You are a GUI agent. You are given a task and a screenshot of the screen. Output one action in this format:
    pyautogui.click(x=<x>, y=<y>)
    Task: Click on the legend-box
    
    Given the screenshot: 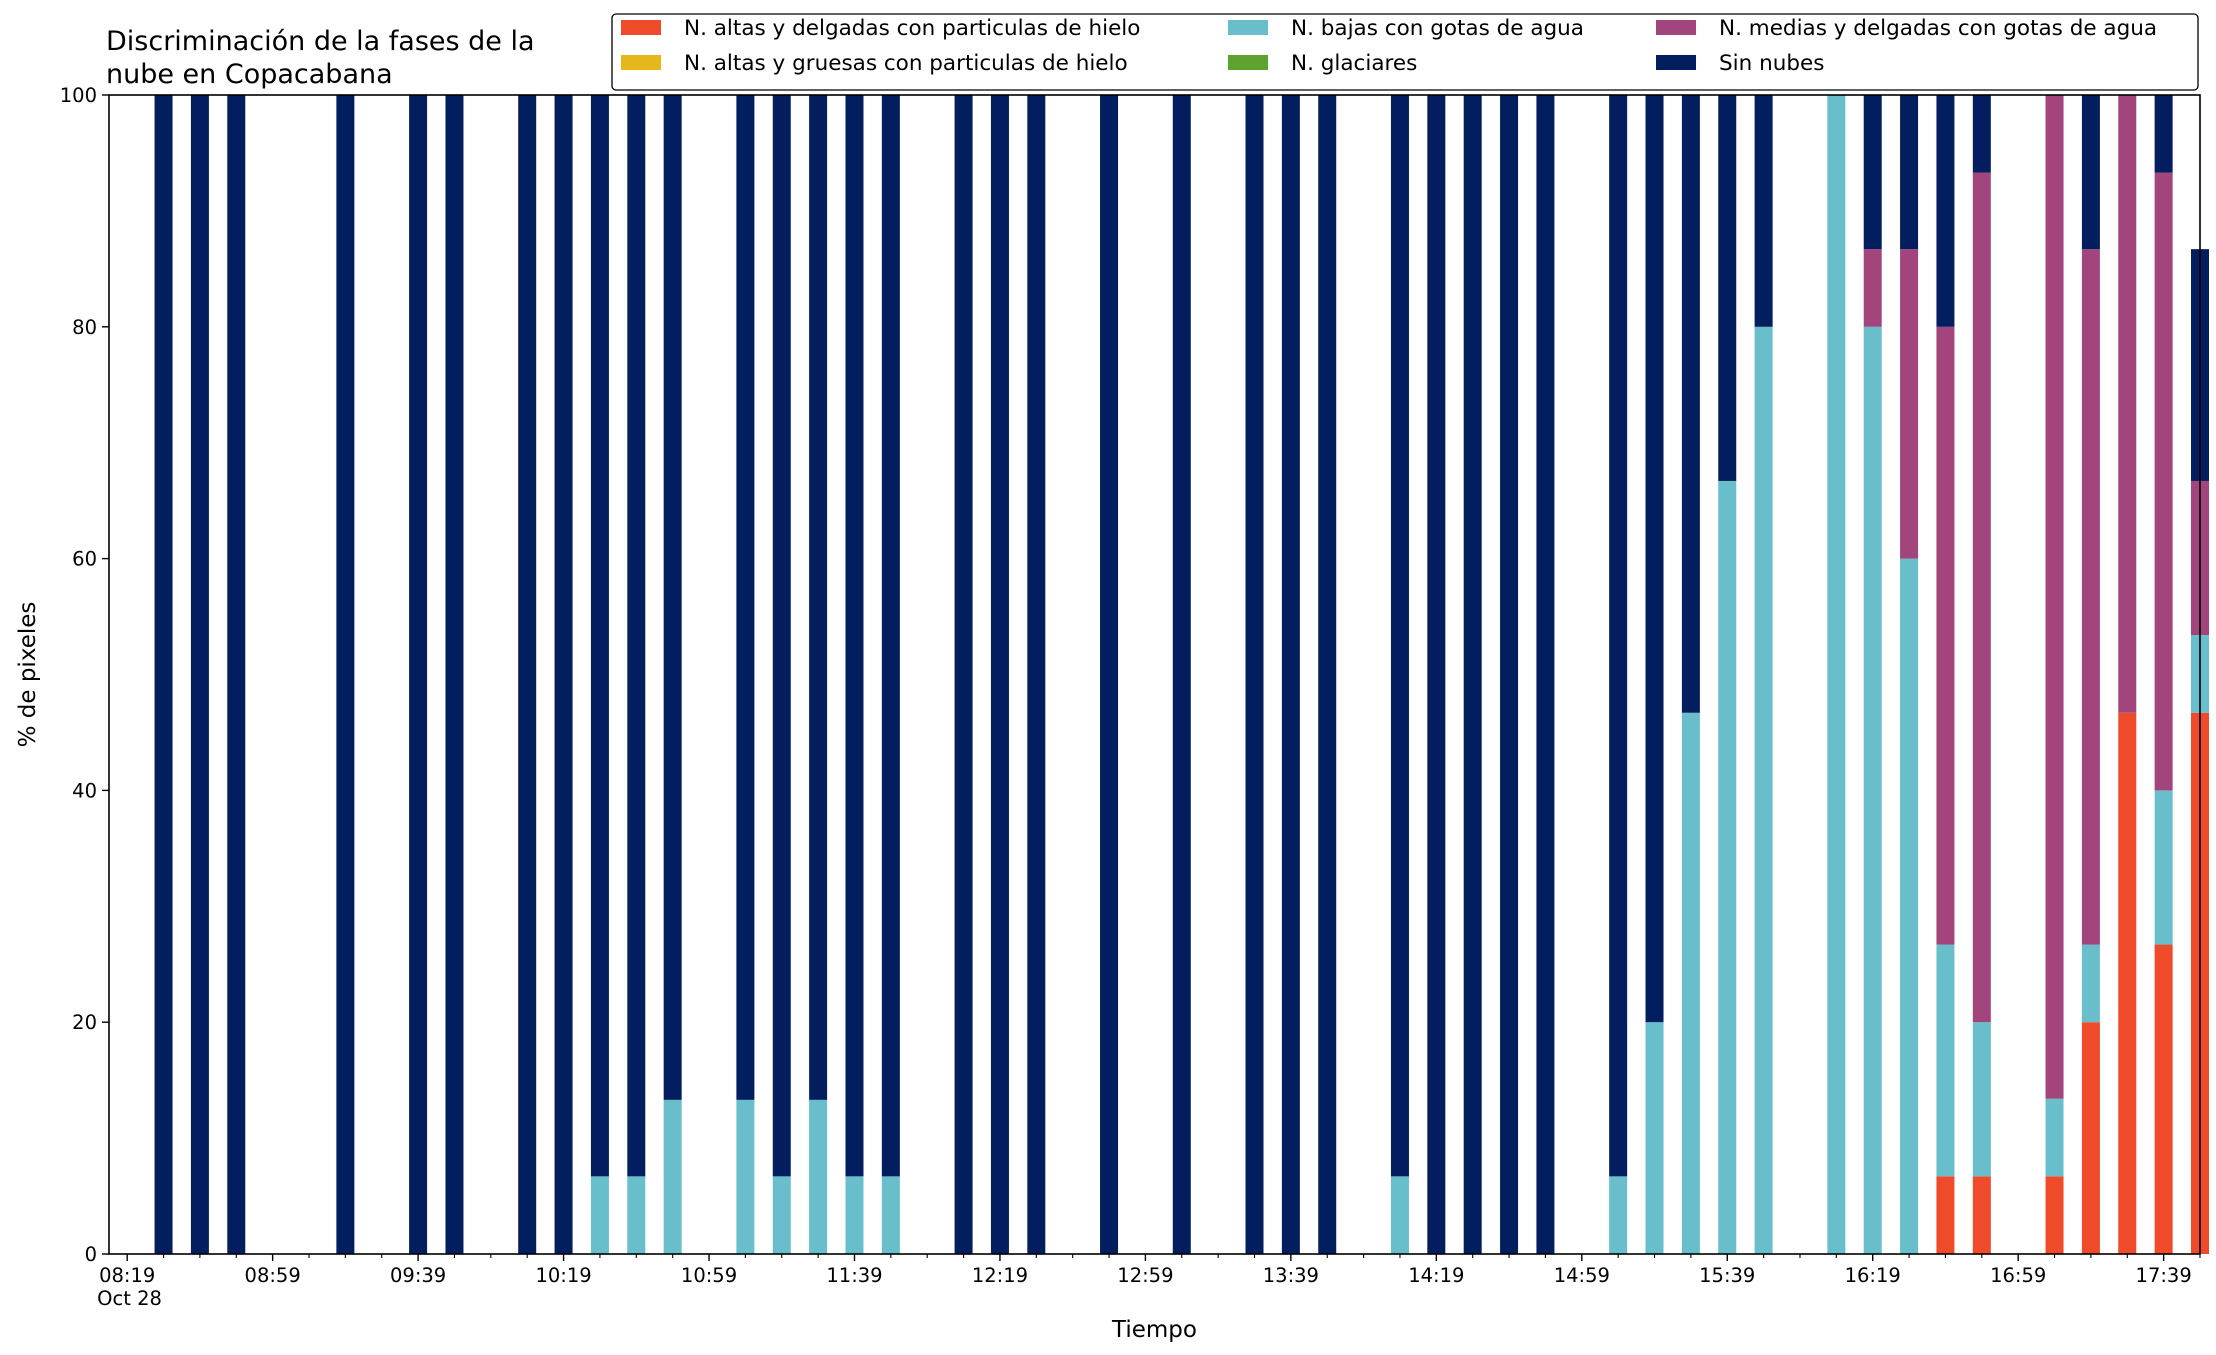 What is the action you would take?
    pyautogui.click(x=1405, y=52)
    